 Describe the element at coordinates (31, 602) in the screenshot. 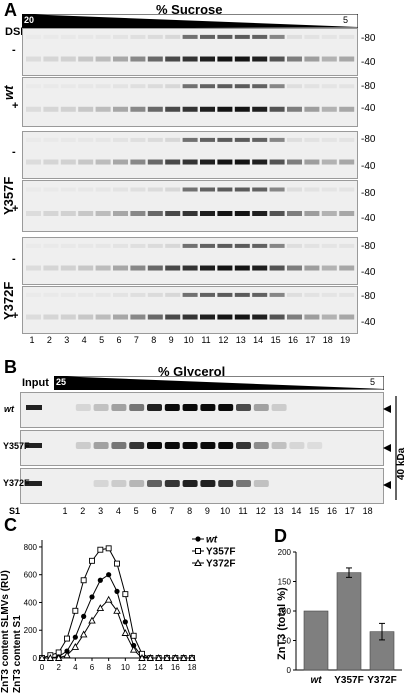

I see `y-tick-label: 400` at that location.